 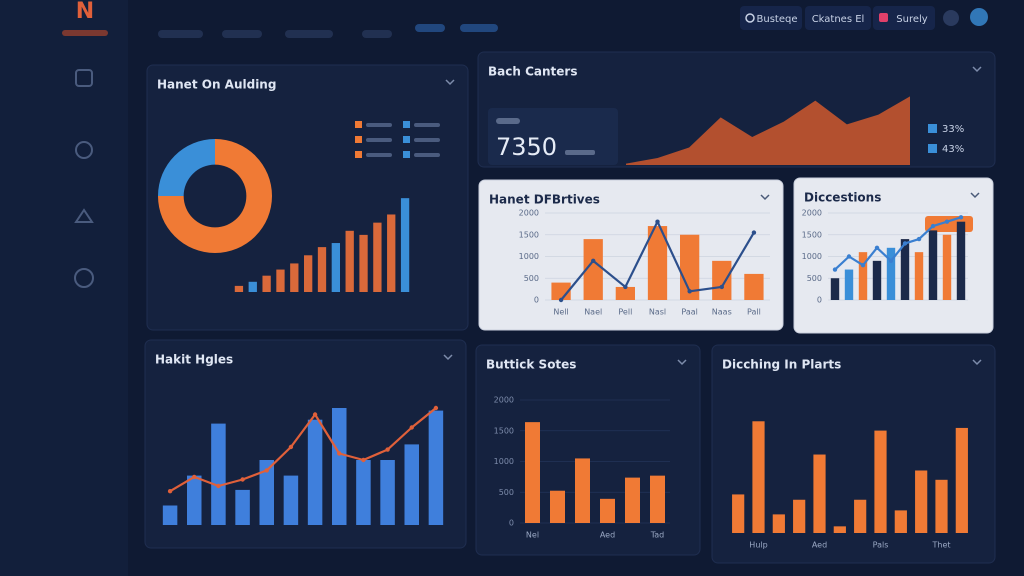 I want to click on x-tick-label: Nael, so click(x=593, y=312).